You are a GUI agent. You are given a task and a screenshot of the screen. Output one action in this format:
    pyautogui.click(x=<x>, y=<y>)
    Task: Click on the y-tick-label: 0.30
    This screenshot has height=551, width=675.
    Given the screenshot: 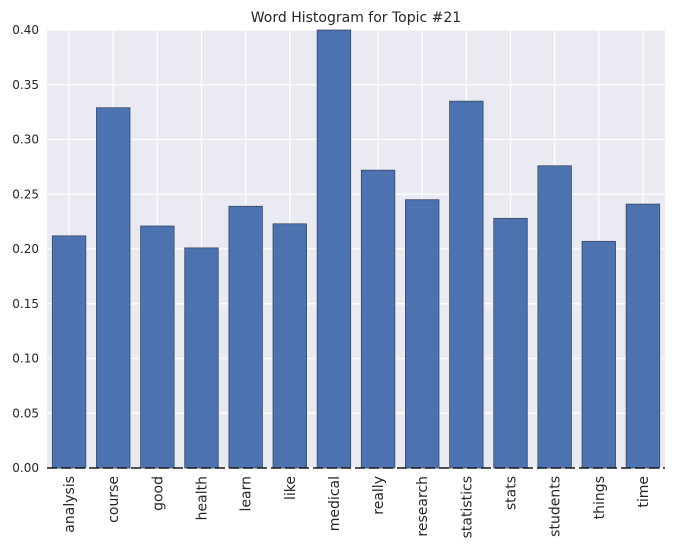 What is the action you would take?
    pyautogui.click(x=25, y=140)
    